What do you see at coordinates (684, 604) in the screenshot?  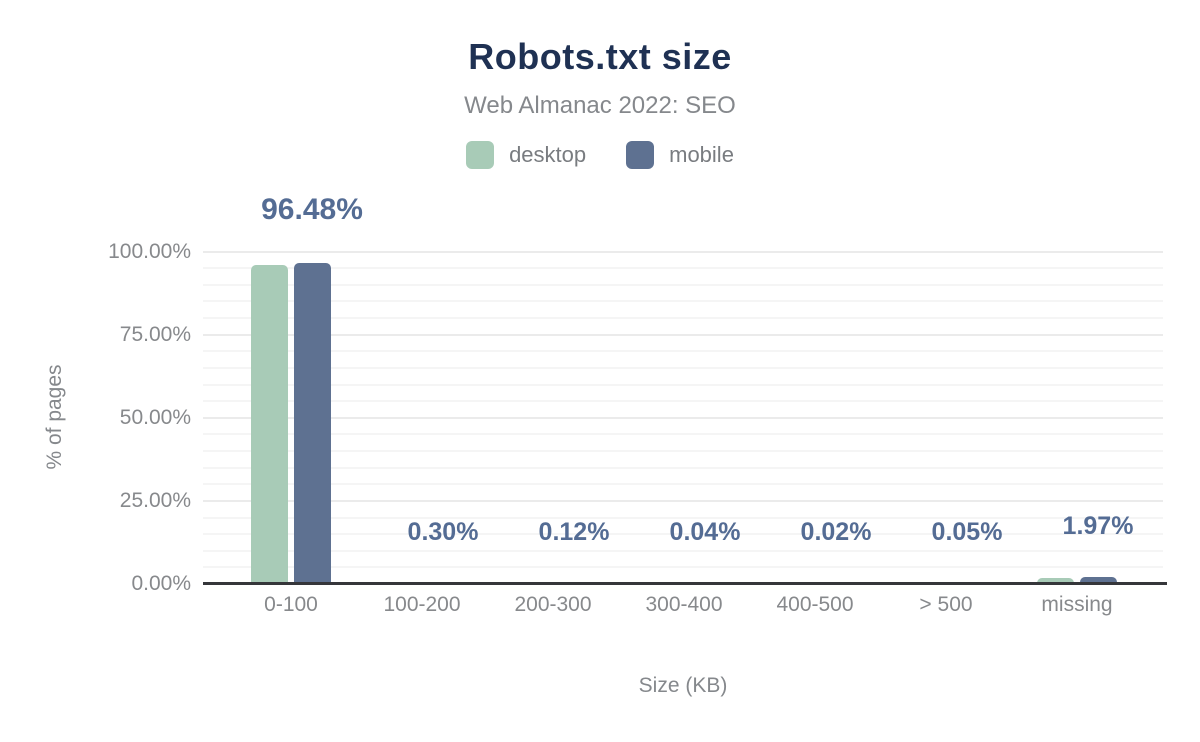 I see `x-tick-label: 300-400` at bounding box center [684, 604].